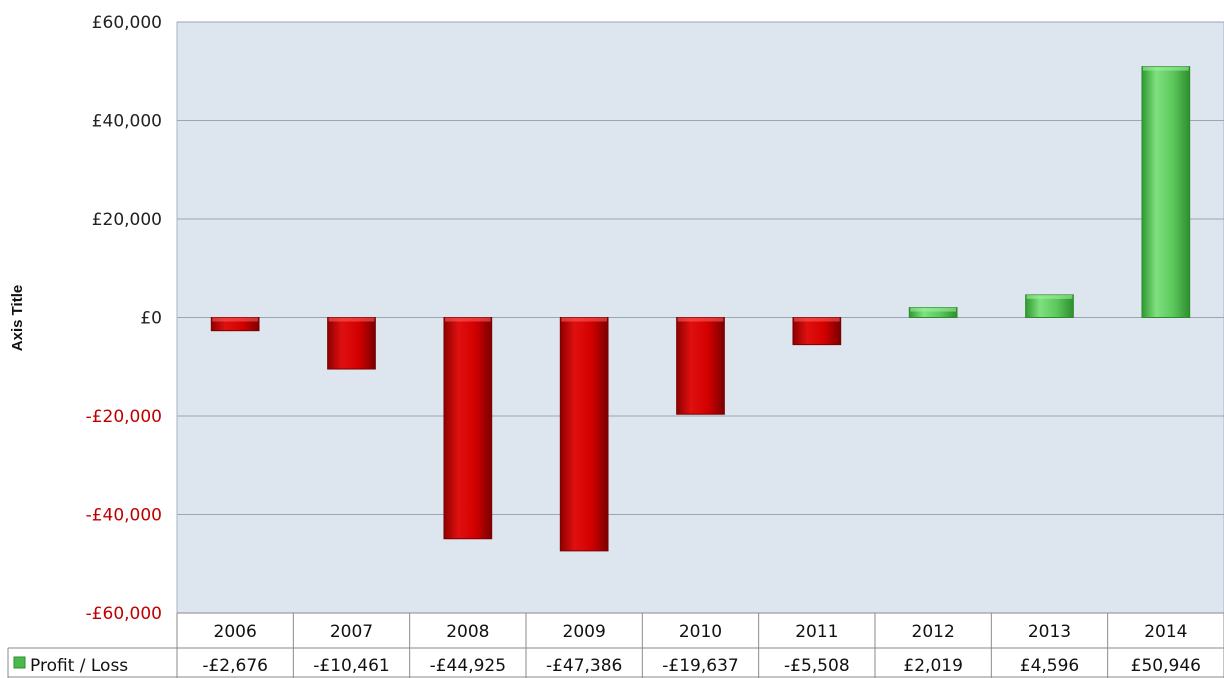 The width and height of the screenshot is (1224, 678). What do you see at coordinates (124, 417) in the screenshot?
I see `y-tick-label: -£20,000` at bounding box center [124, 417].